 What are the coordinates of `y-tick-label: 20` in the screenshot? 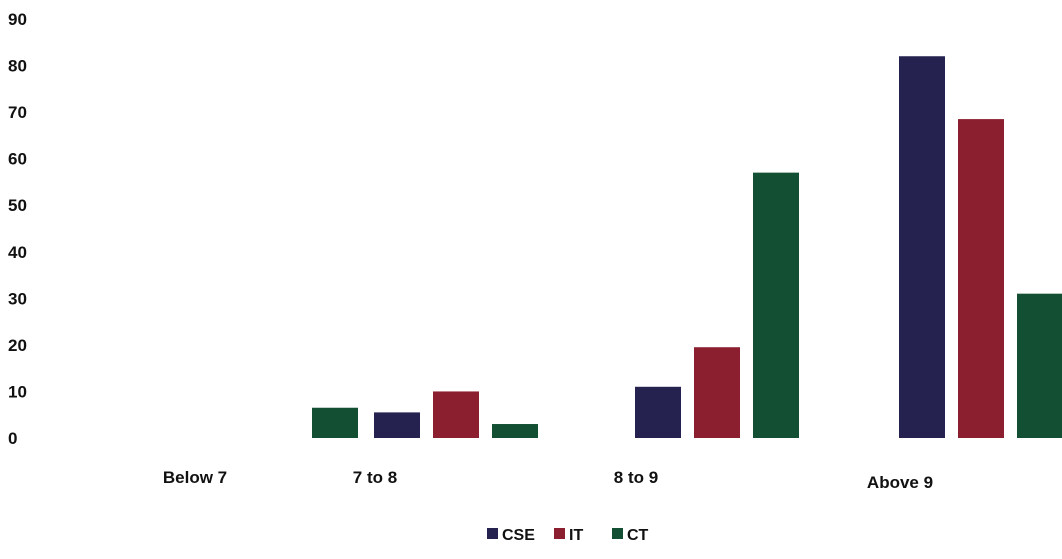 It's located at (17, 345).